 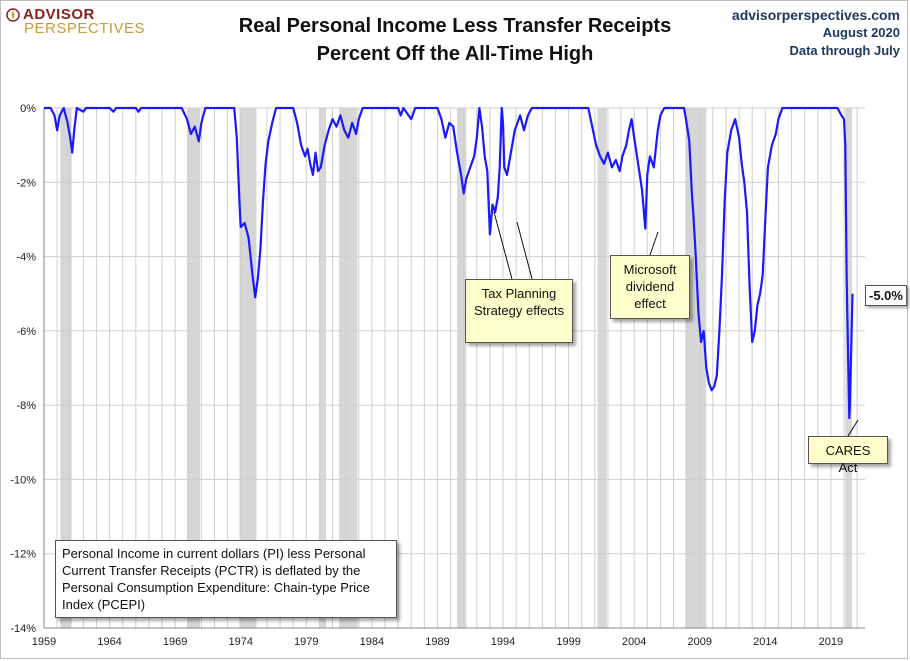 I want to click on last-value-label: -5.0%, so click(x=886, y=295).